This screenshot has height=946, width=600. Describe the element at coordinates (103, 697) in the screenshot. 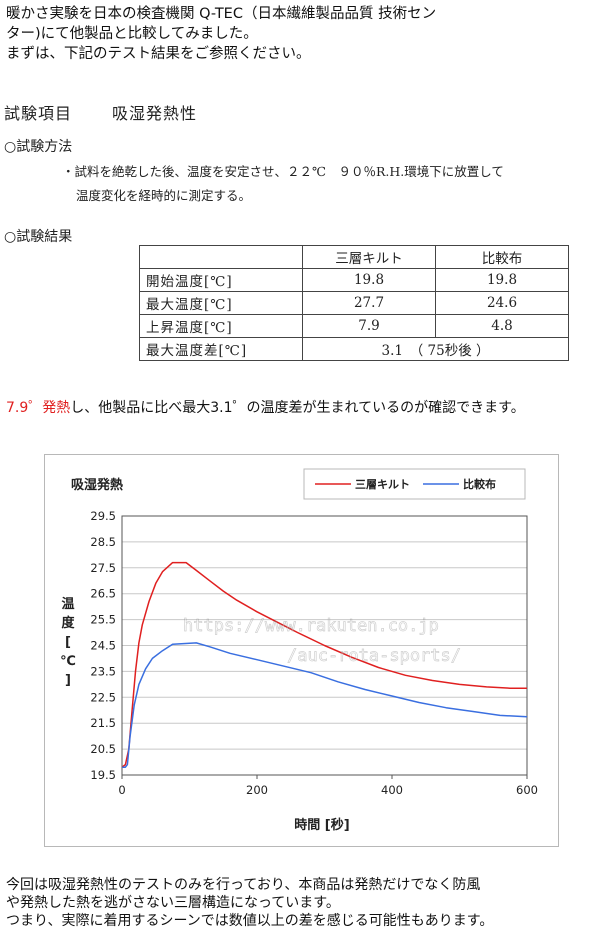

I see `y-tick-label: 22.5` at that location.